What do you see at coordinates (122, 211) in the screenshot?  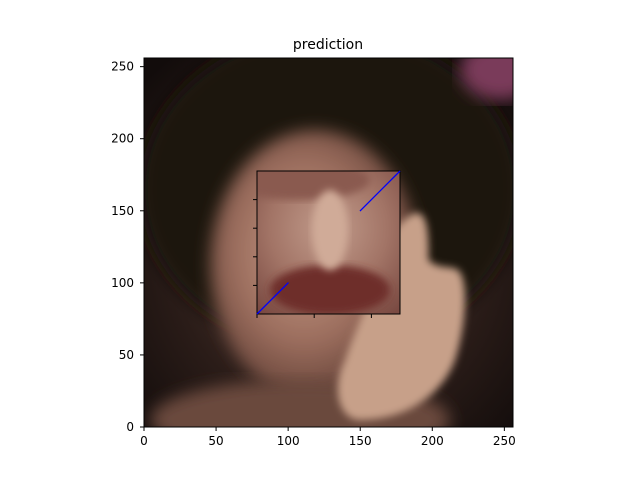 I see `y-tick-label: 150` at bounding box center [122, 211].